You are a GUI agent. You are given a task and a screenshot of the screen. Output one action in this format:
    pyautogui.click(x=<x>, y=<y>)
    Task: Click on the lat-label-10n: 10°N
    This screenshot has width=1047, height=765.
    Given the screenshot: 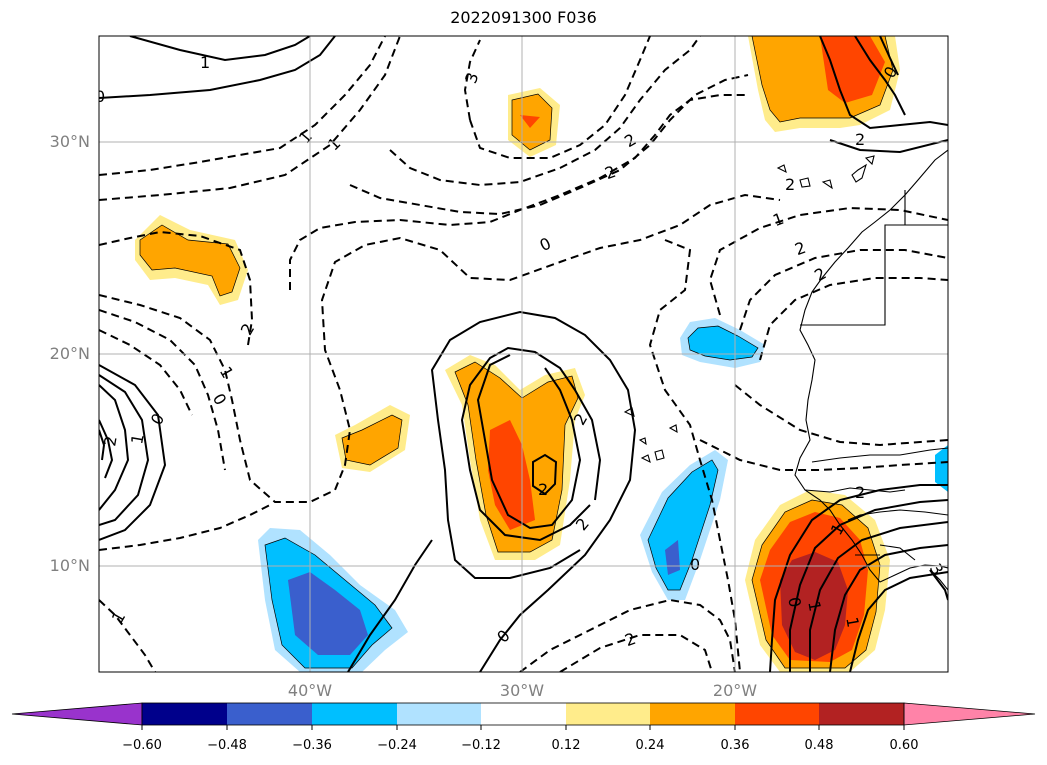 What is the action you would take?
    pyautogui.click(x=69, y=565)
    